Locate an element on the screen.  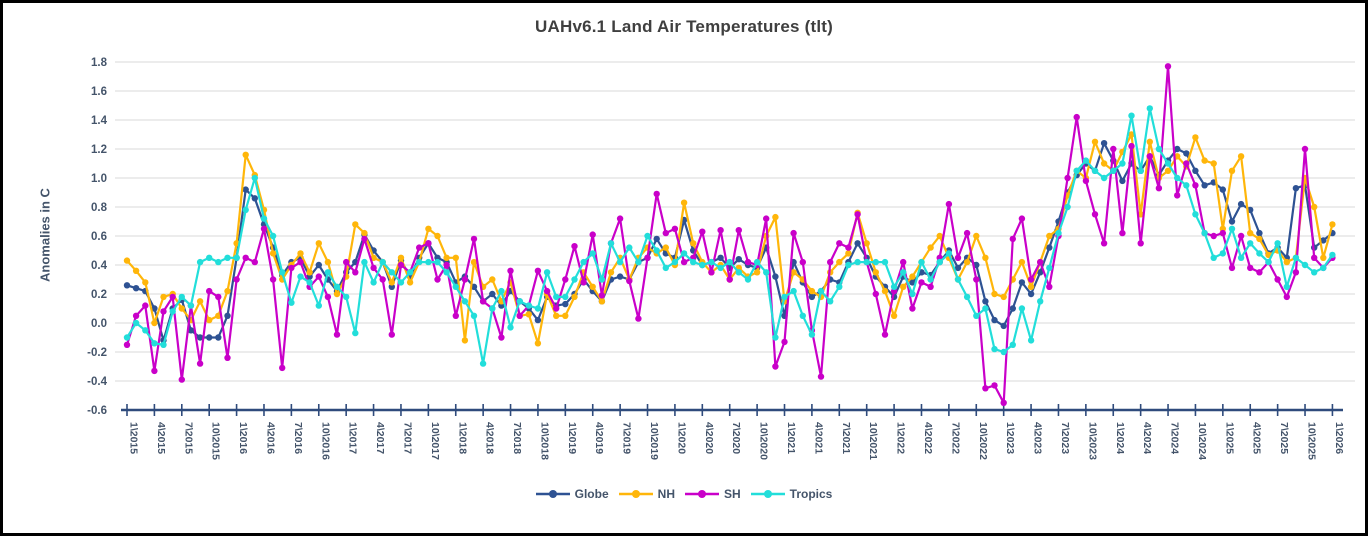
legend-marker-sh-icon is located at coordinates (702, 494).